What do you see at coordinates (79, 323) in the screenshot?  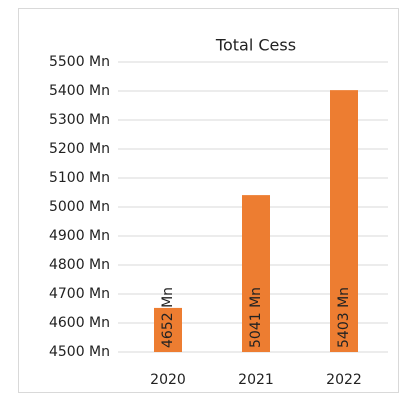 I see `y-tick-label: 4600 Mn` at bounding box center [79, 323].